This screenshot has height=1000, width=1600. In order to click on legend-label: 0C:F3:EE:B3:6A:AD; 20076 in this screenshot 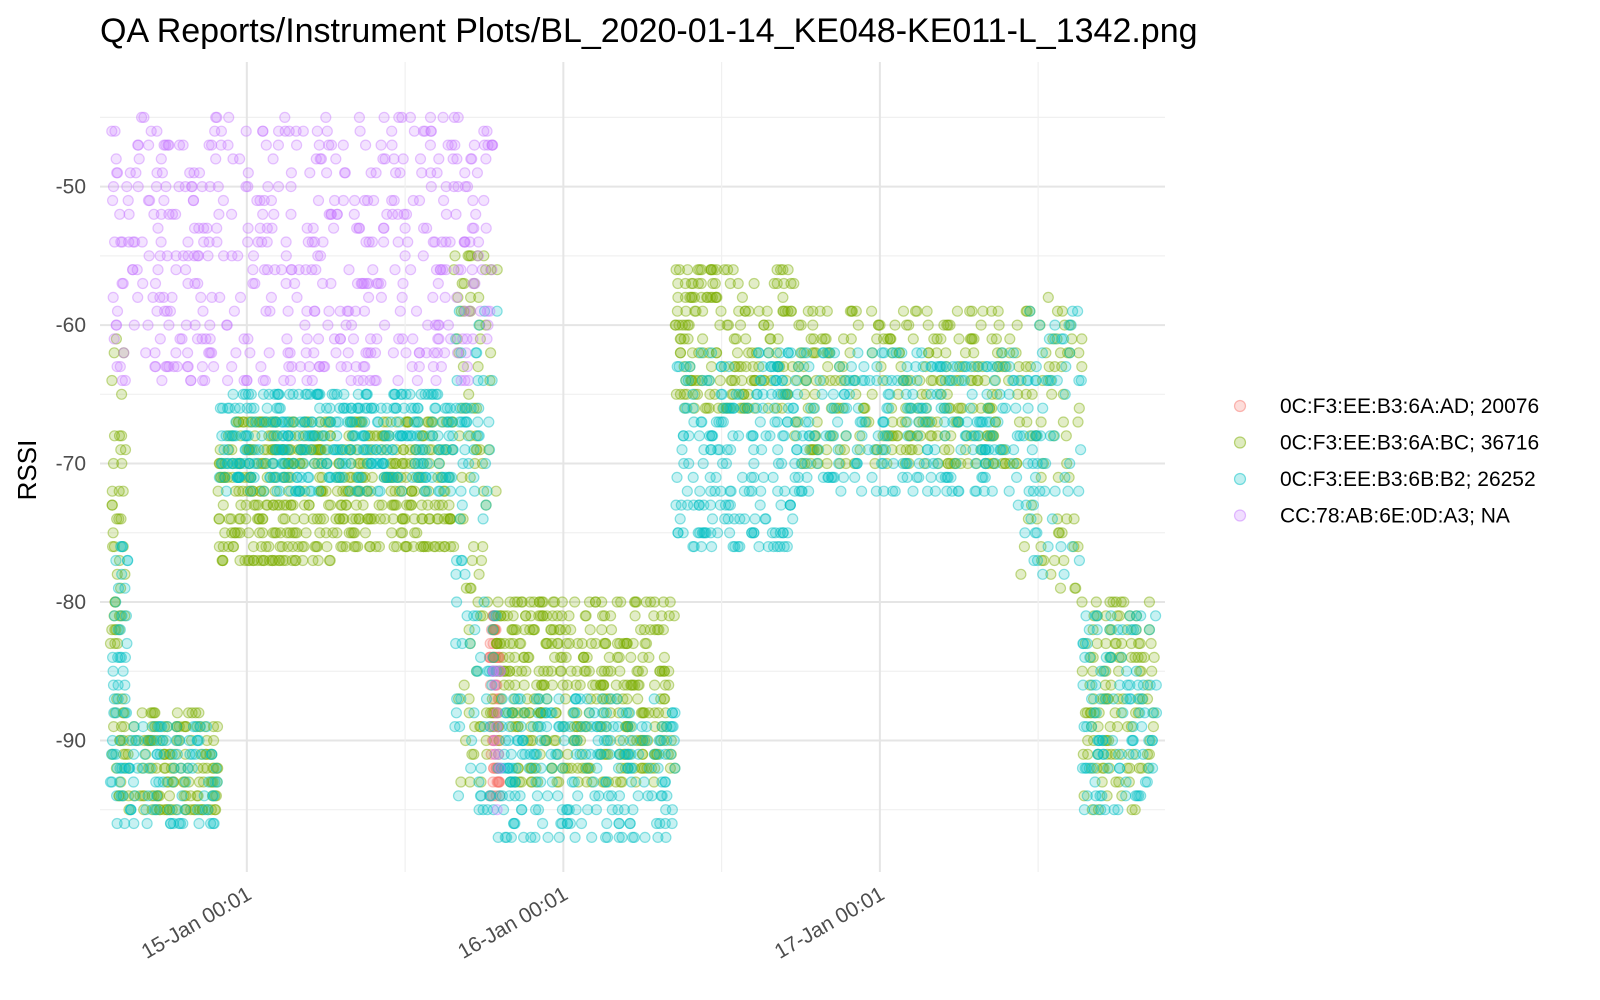, I will do `click(1409, 406)`.